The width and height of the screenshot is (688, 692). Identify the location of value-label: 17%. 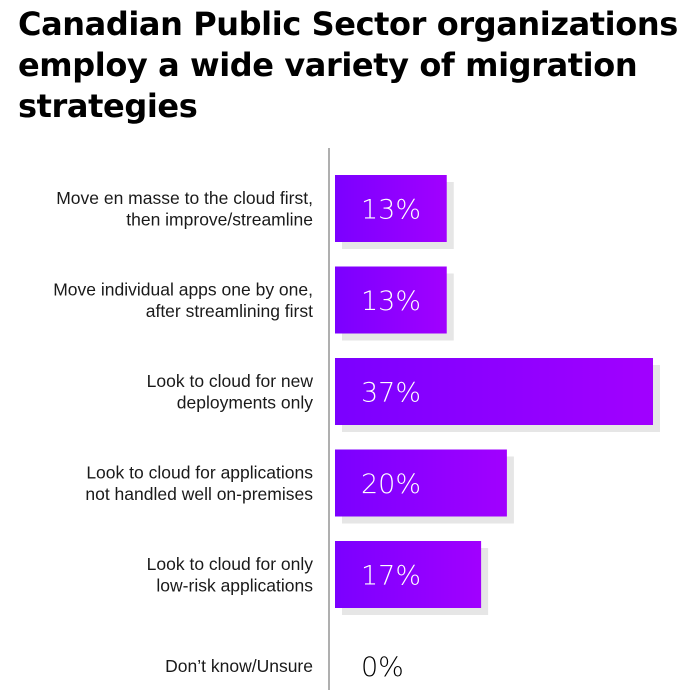
(391, 576).